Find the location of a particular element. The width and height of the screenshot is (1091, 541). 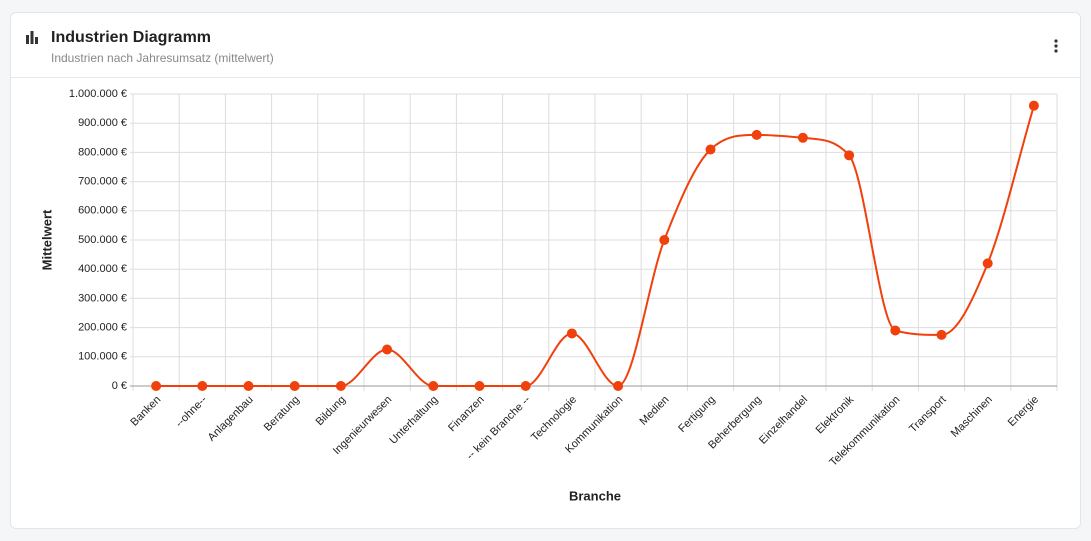

y-tick-label: 1.000.000 € is located at coordinates (98, 94).